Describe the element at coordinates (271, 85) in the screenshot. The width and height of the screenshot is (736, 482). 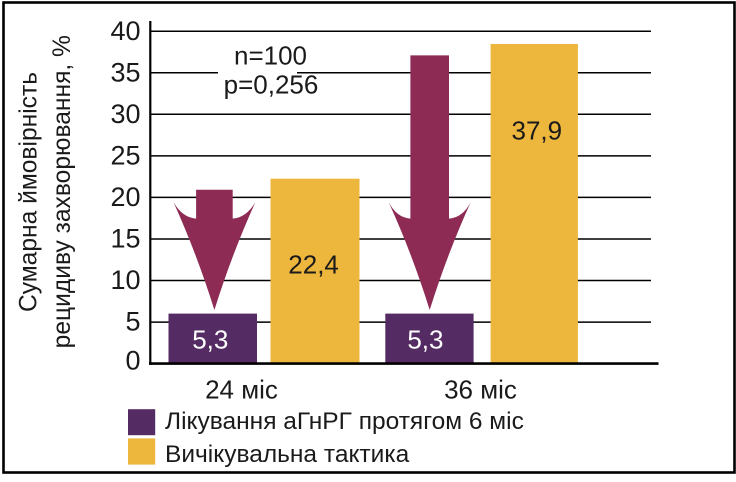
I see `svg-text: p=0,256` at that location.